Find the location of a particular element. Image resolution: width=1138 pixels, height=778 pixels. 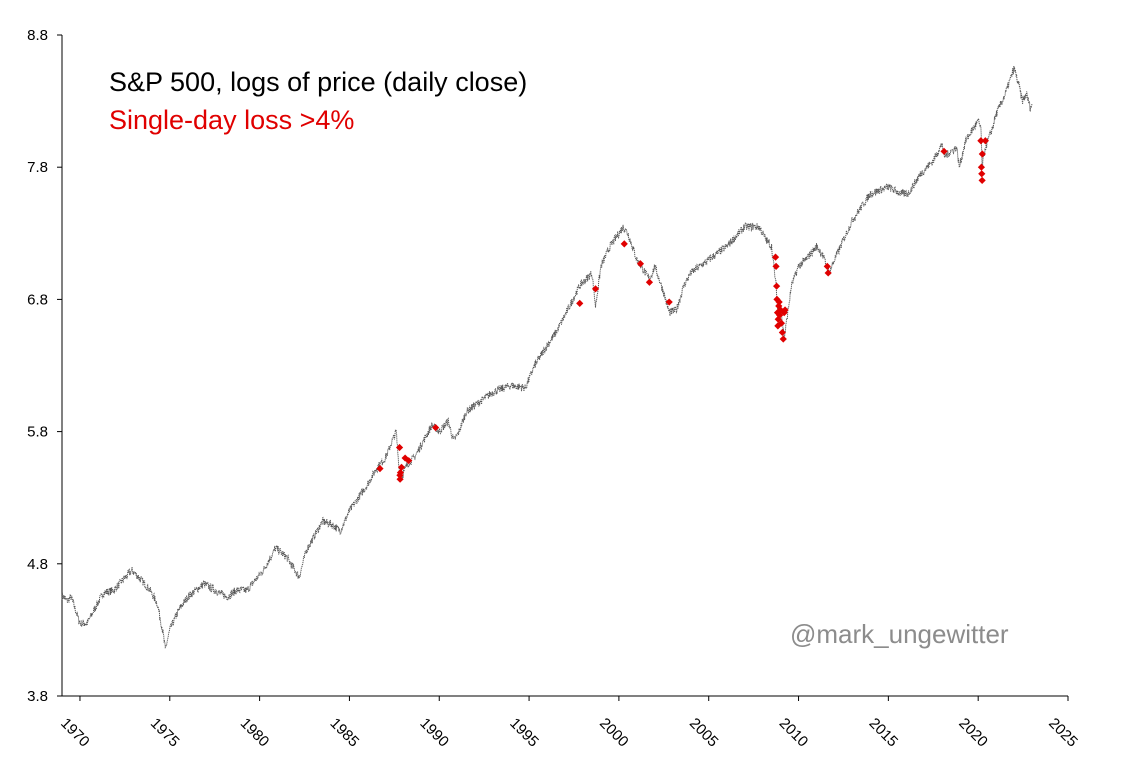

legend-loss-label: Single-day loss >4% is located at coordinates (231, 120).